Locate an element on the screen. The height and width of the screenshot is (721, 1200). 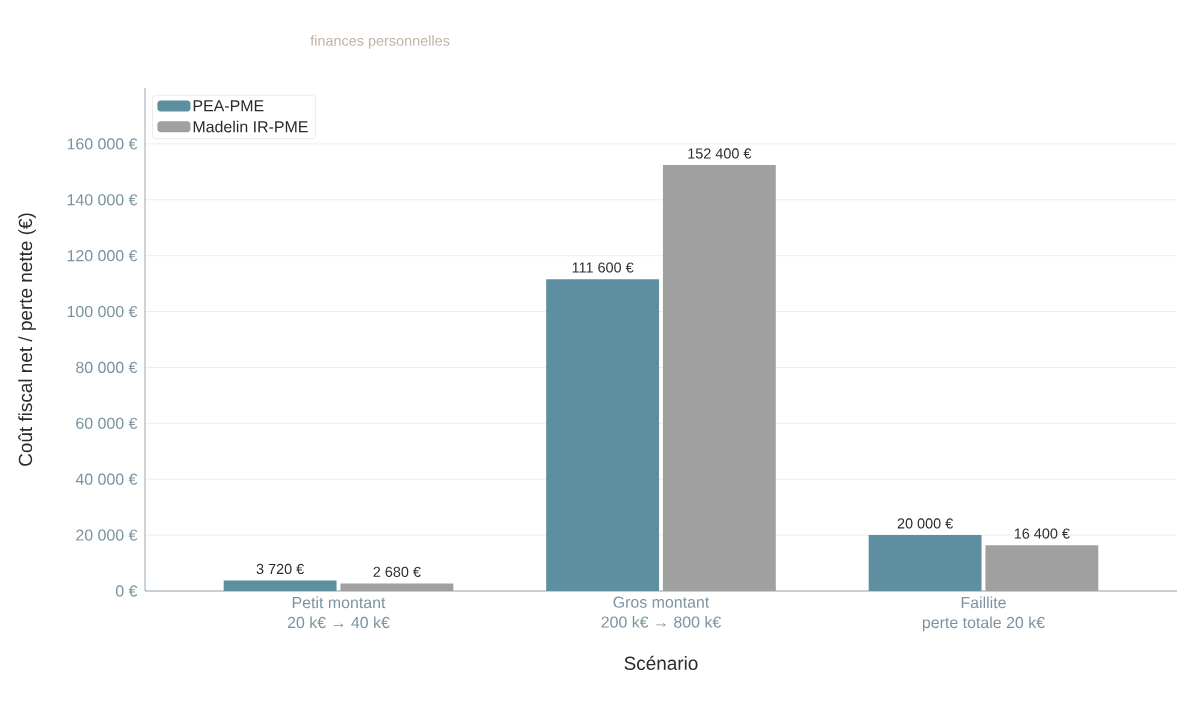
y-tick-label: 140 000 € is located at coordinates (102, 200).